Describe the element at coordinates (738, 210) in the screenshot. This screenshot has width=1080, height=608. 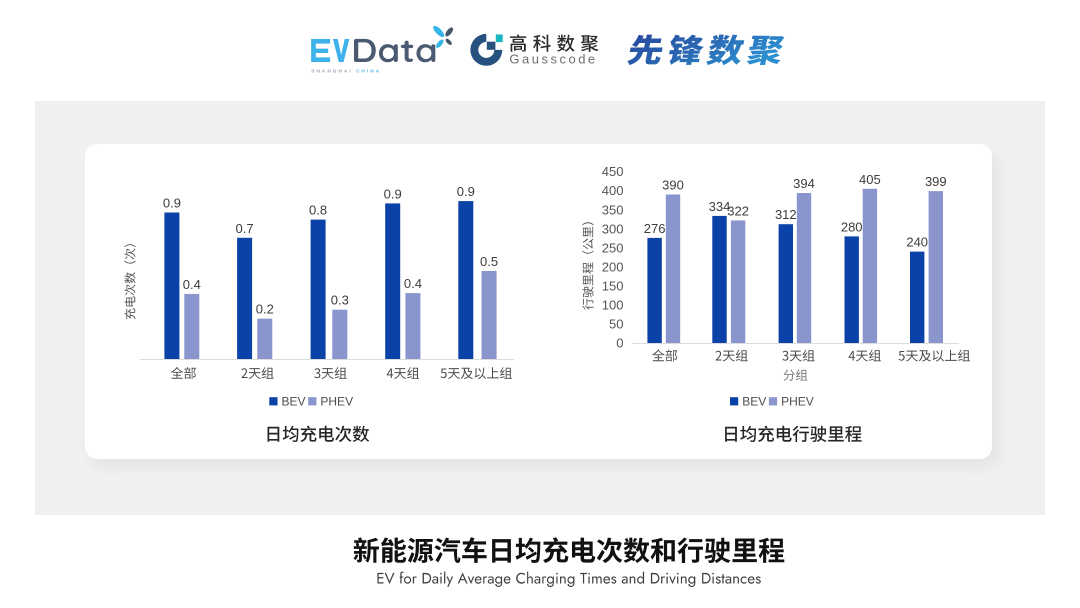
I see `svg-text: 322` at that location.